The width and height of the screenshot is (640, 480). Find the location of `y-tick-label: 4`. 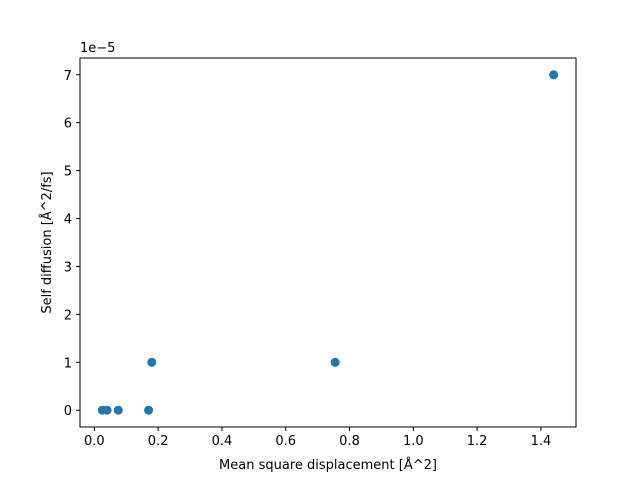

y-tick-label: 4 is located at coordinates (68, 220).